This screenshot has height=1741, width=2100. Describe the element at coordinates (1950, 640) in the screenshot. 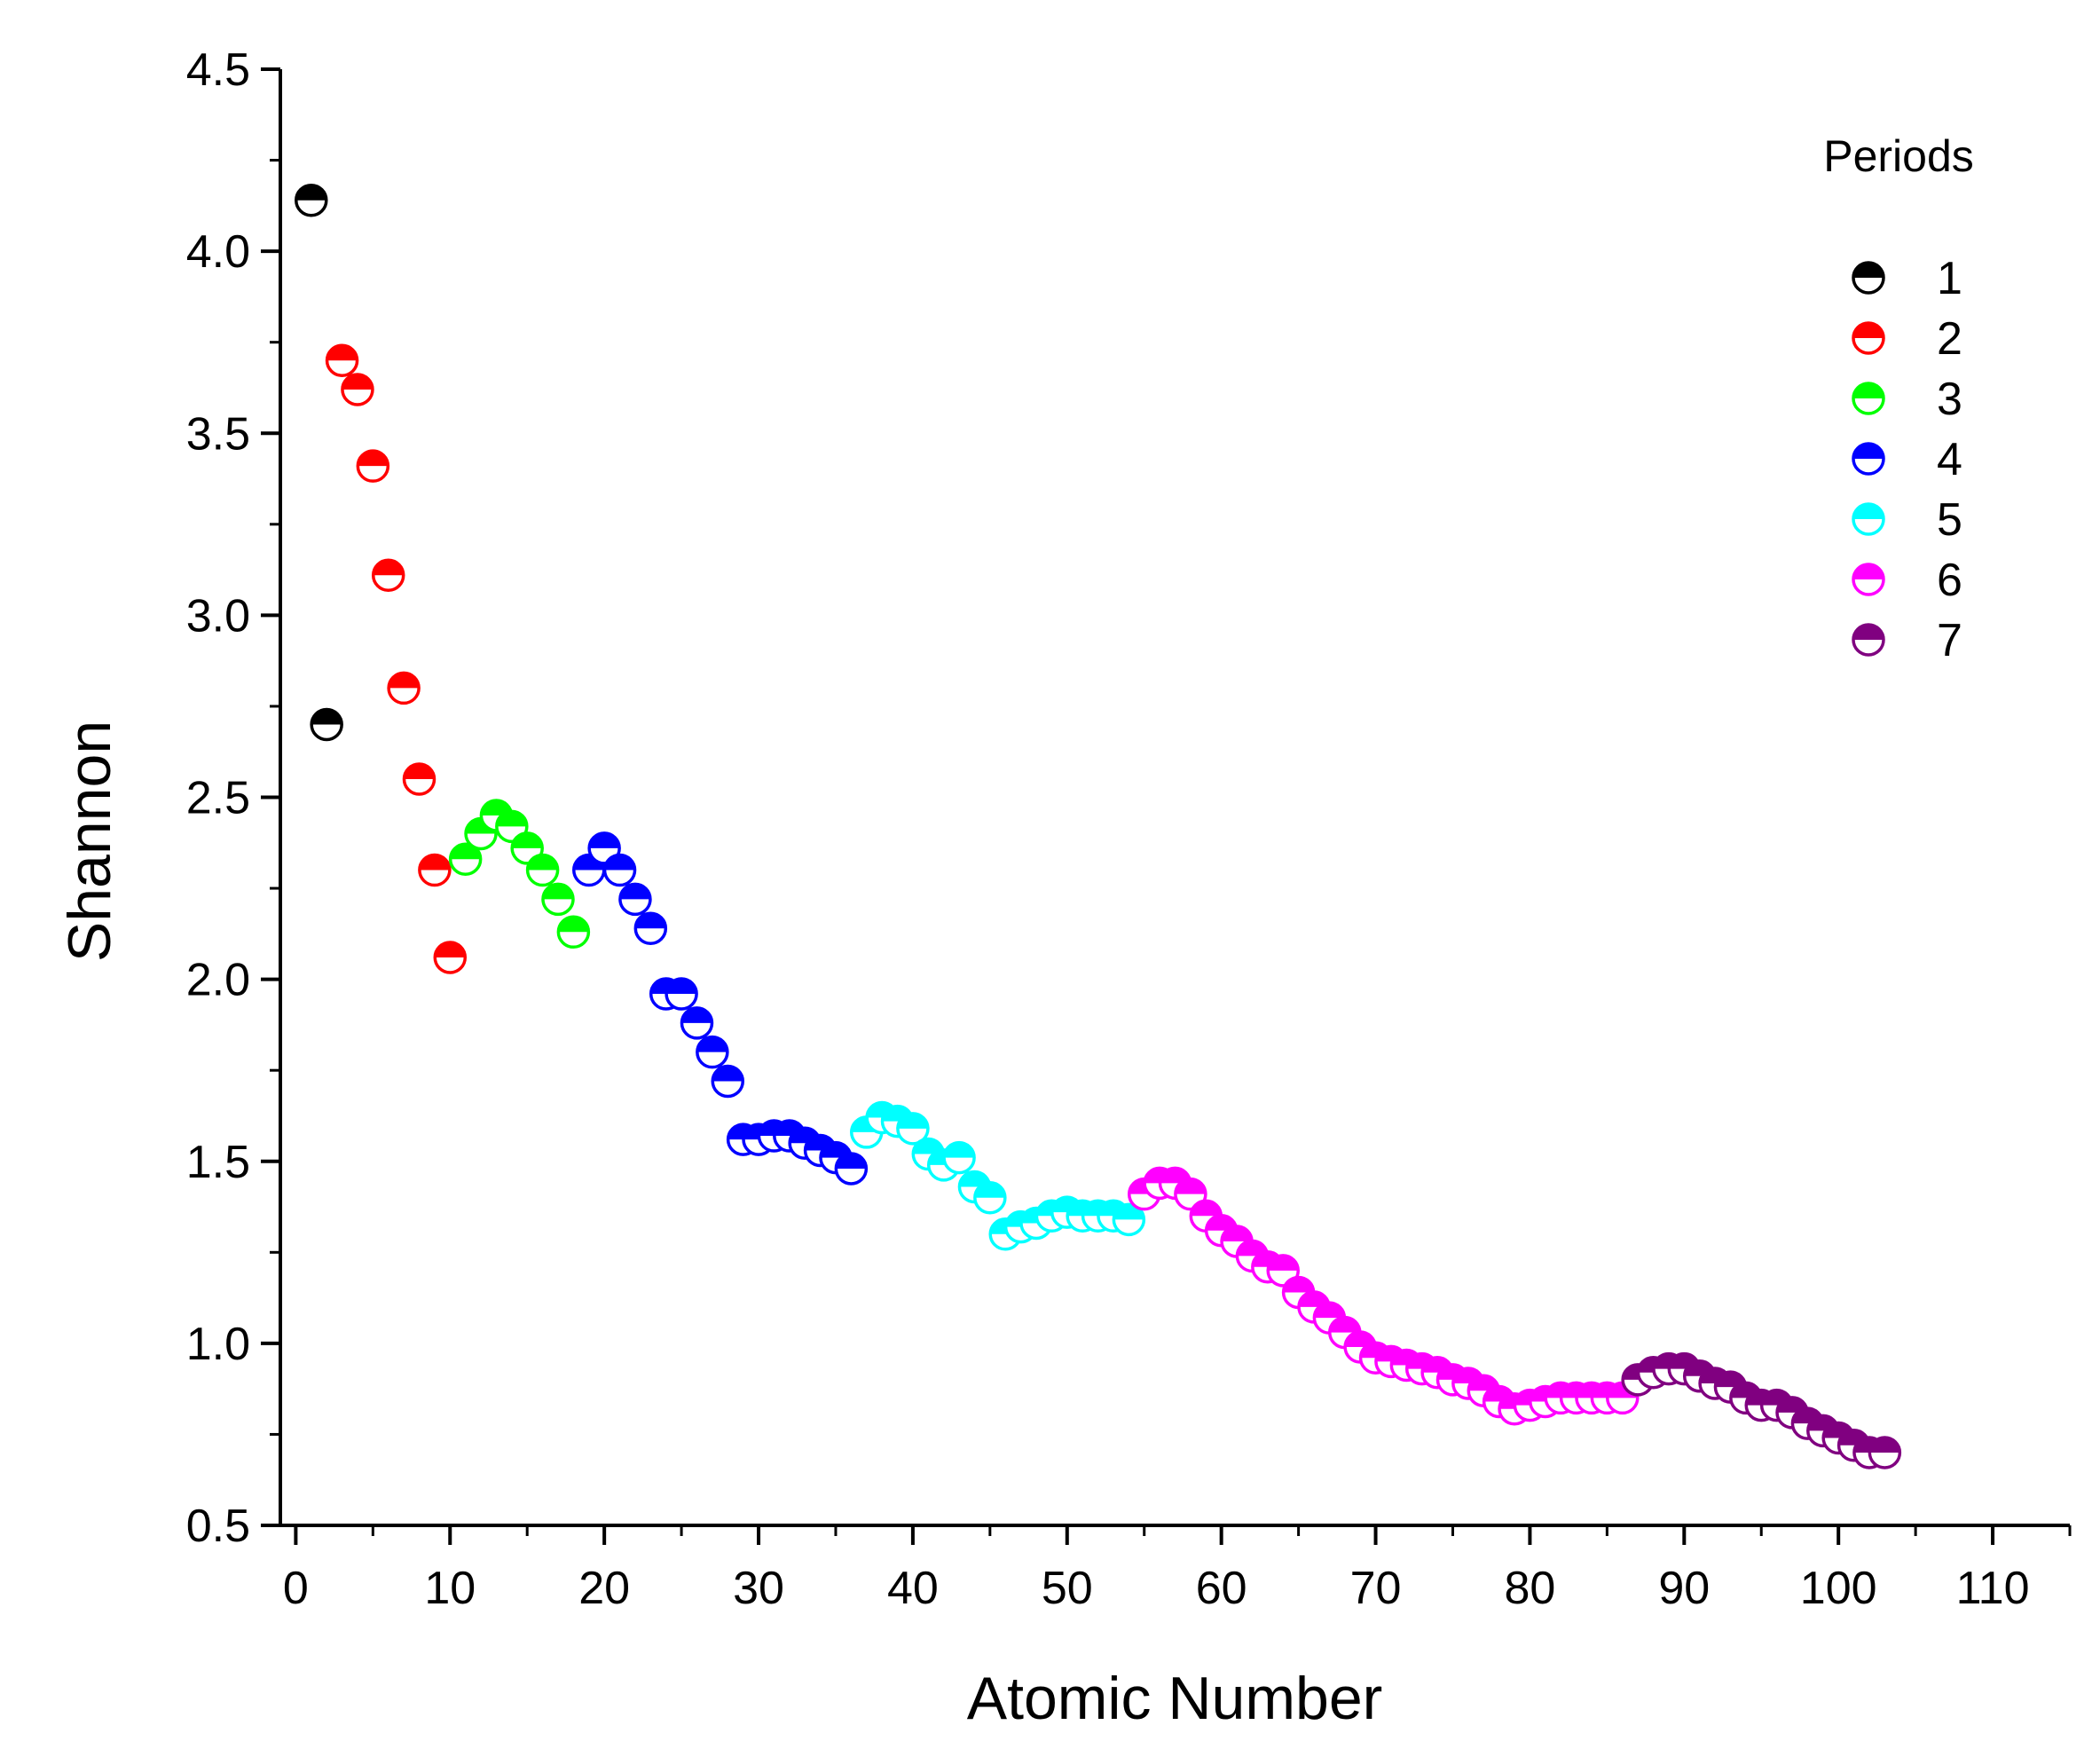

I see `legend-label: 7` at that location.